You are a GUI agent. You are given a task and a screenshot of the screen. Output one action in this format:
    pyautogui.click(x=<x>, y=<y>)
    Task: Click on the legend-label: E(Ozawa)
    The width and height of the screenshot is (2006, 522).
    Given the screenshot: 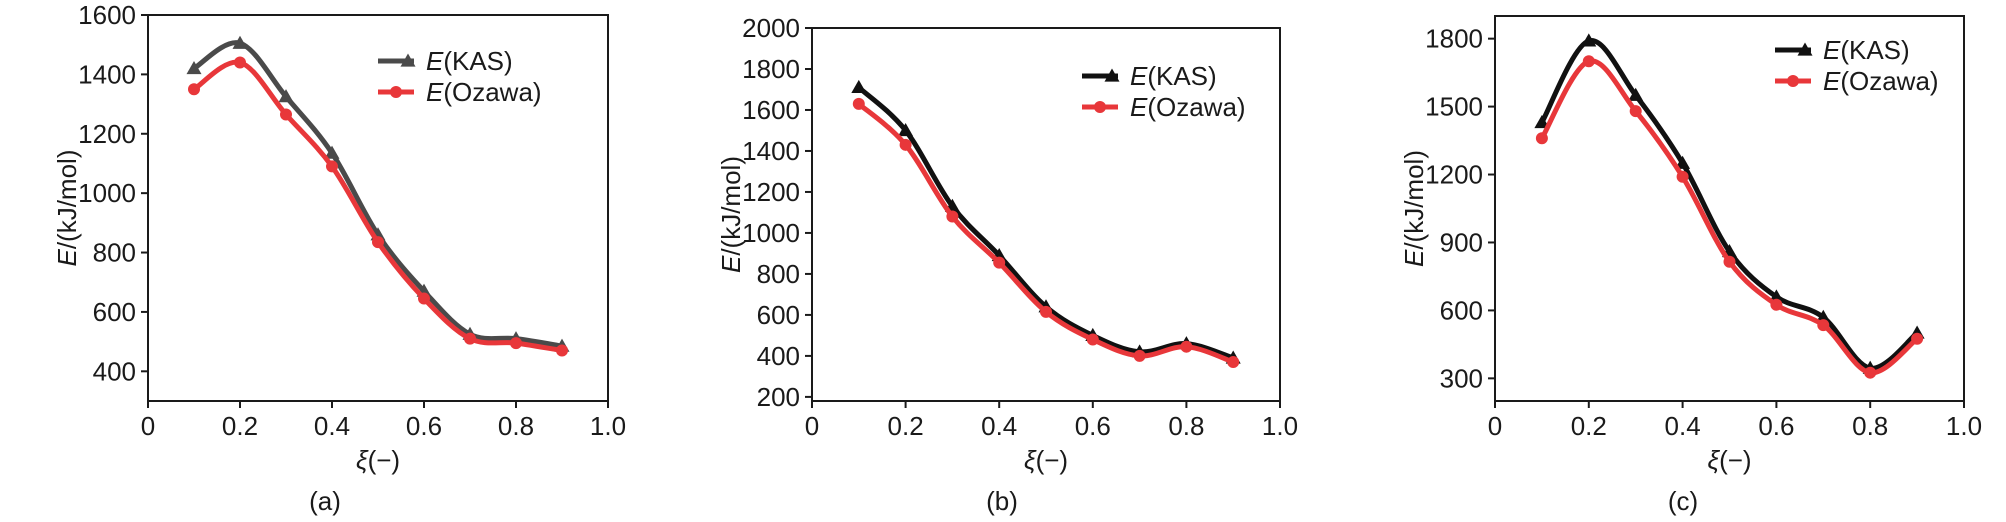 What is the action you would take?
    pyautogui.click(x=1188, y=107)
    